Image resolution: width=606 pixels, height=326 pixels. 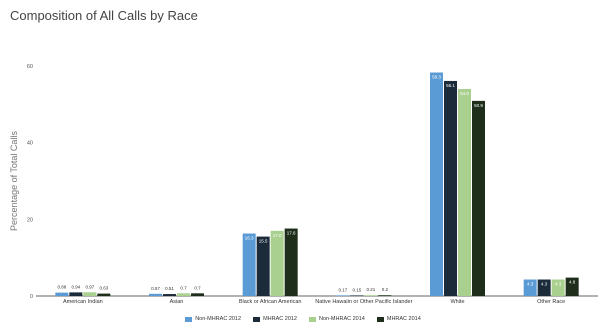 I want to click on legend-label: Non-MHRAC 2014, so click(x=342, y=319).